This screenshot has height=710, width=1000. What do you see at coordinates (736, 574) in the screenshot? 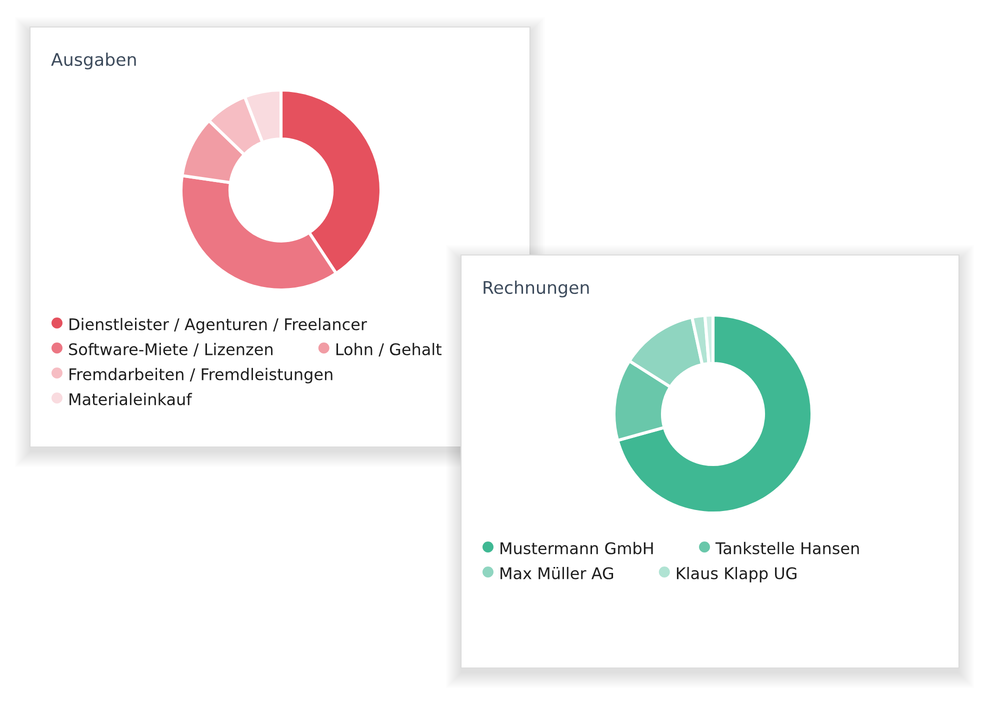
I see `legend-label: Klaus Klapp UG` at bounding box center [736, 574].